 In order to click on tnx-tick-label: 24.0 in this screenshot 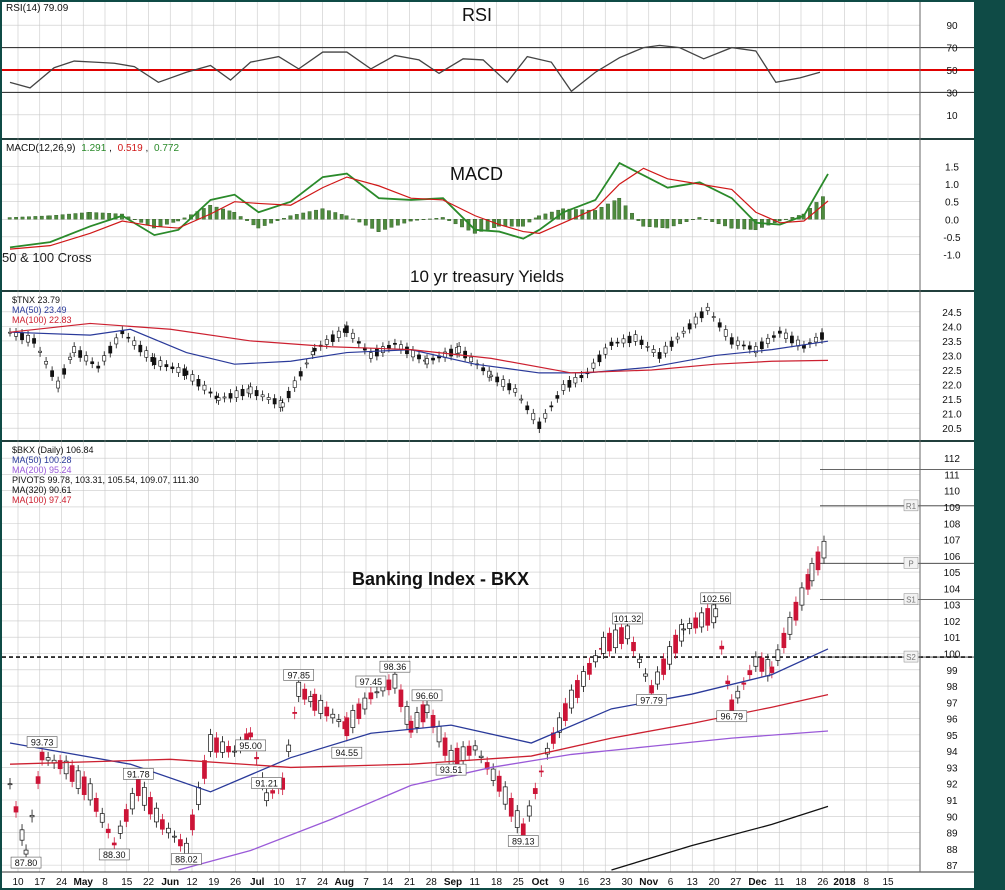, I will do `click(952, 327)`.